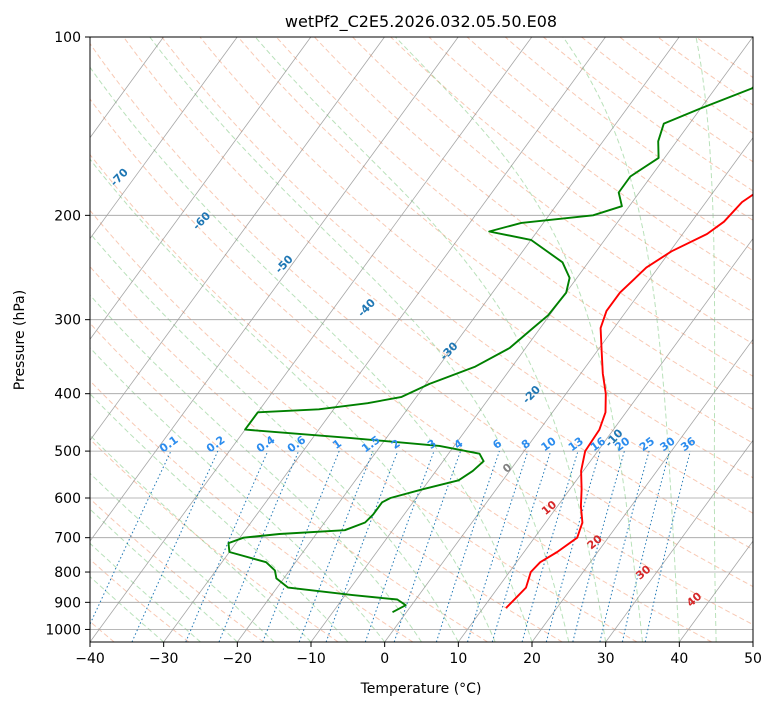 Image resolution: width=775 pixels, height=708 pixels. What do you see at coordinates (238, 659) in the screenshot?
I see `x-tick-label: −20` at bounding box center [238, 659].